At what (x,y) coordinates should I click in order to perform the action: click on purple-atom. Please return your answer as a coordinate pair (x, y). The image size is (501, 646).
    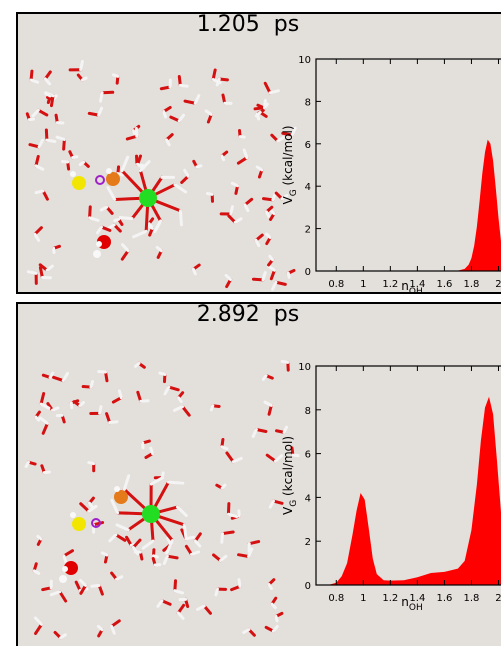
    Looking at the image, I should click on (96, 523).